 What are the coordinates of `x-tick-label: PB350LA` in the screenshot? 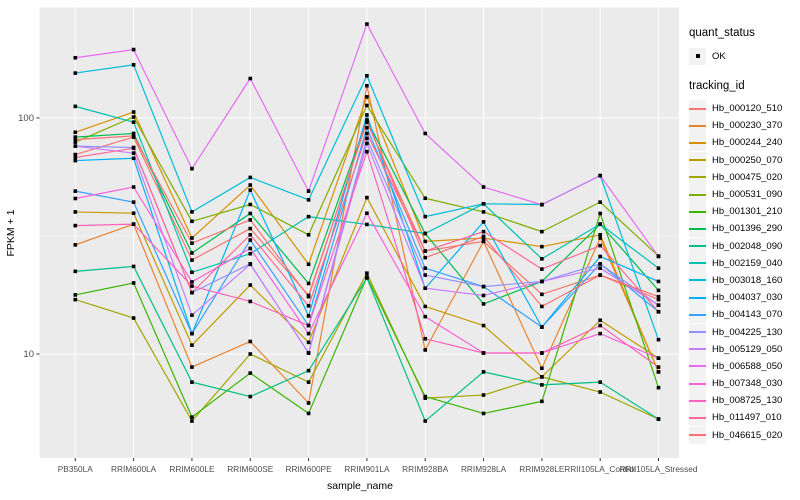 It's located at (76, 469).